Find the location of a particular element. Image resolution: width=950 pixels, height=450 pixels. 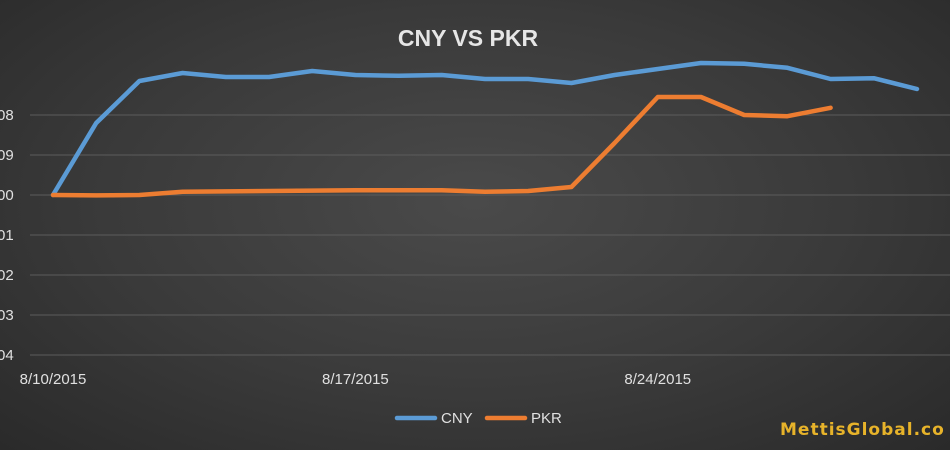

x-tick-label: 8/17/2015 is located at coordinates (355, 379).